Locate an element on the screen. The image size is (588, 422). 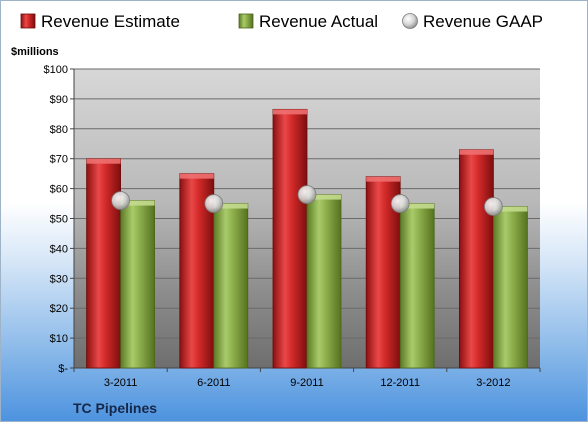
y-tick-label: $50 is located at coordinates (59, 220).